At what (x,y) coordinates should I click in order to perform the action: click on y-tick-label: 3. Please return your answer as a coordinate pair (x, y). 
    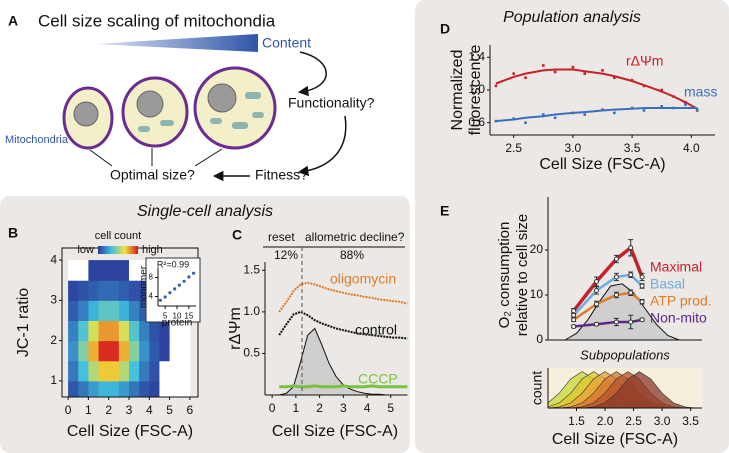
    Looking at the image, I should click on (53, 300).